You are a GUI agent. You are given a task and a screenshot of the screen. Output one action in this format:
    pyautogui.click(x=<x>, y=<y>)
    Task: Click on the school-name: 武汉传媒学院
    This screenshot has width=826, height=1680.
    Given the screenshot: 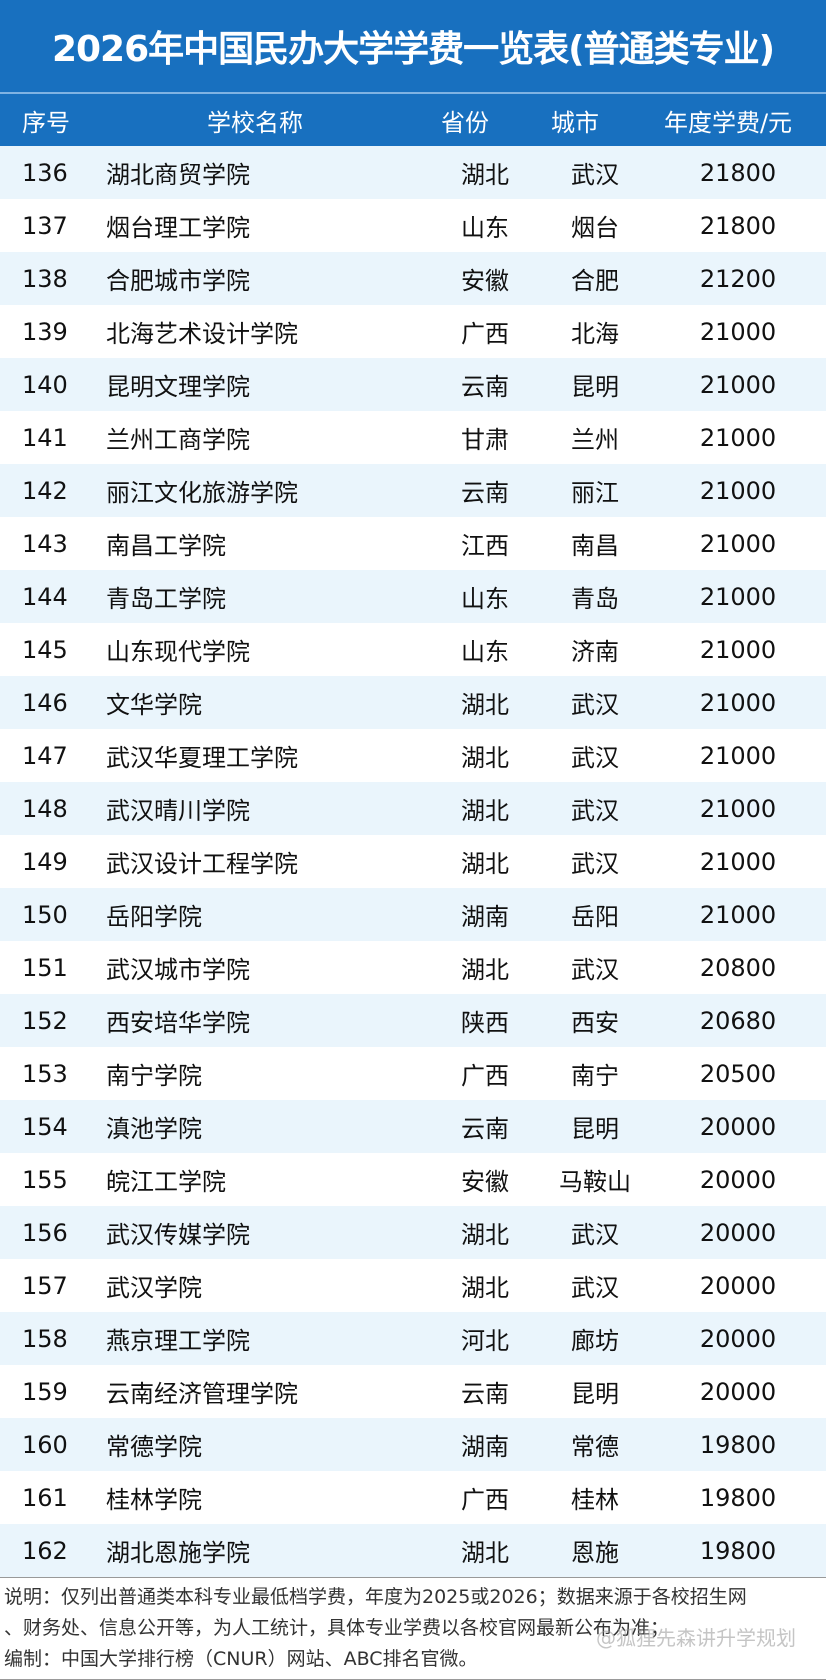 What is the action you would take?
    pyautogui.click(x=178, y=1235)
    